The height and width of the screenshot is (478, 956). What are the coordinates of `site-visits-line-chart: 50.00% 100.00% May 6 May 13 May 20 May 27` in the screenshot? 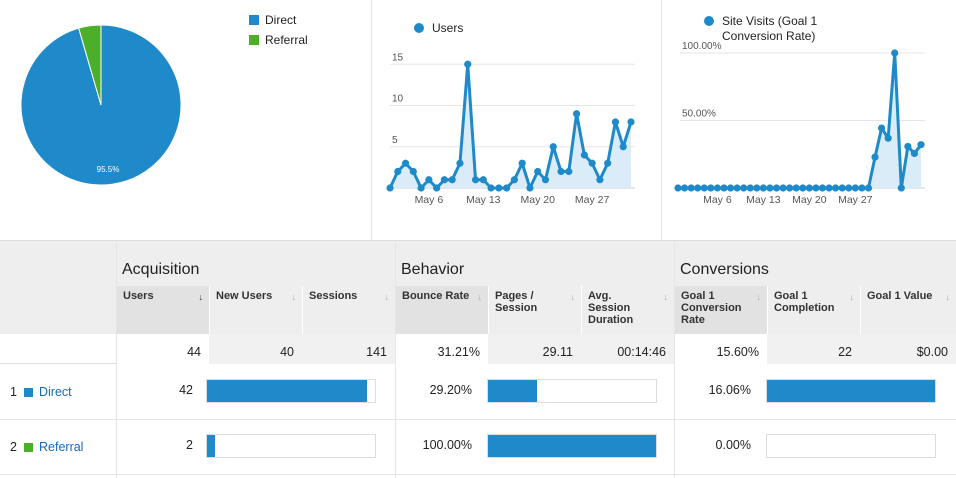 It's located at (799, 123).